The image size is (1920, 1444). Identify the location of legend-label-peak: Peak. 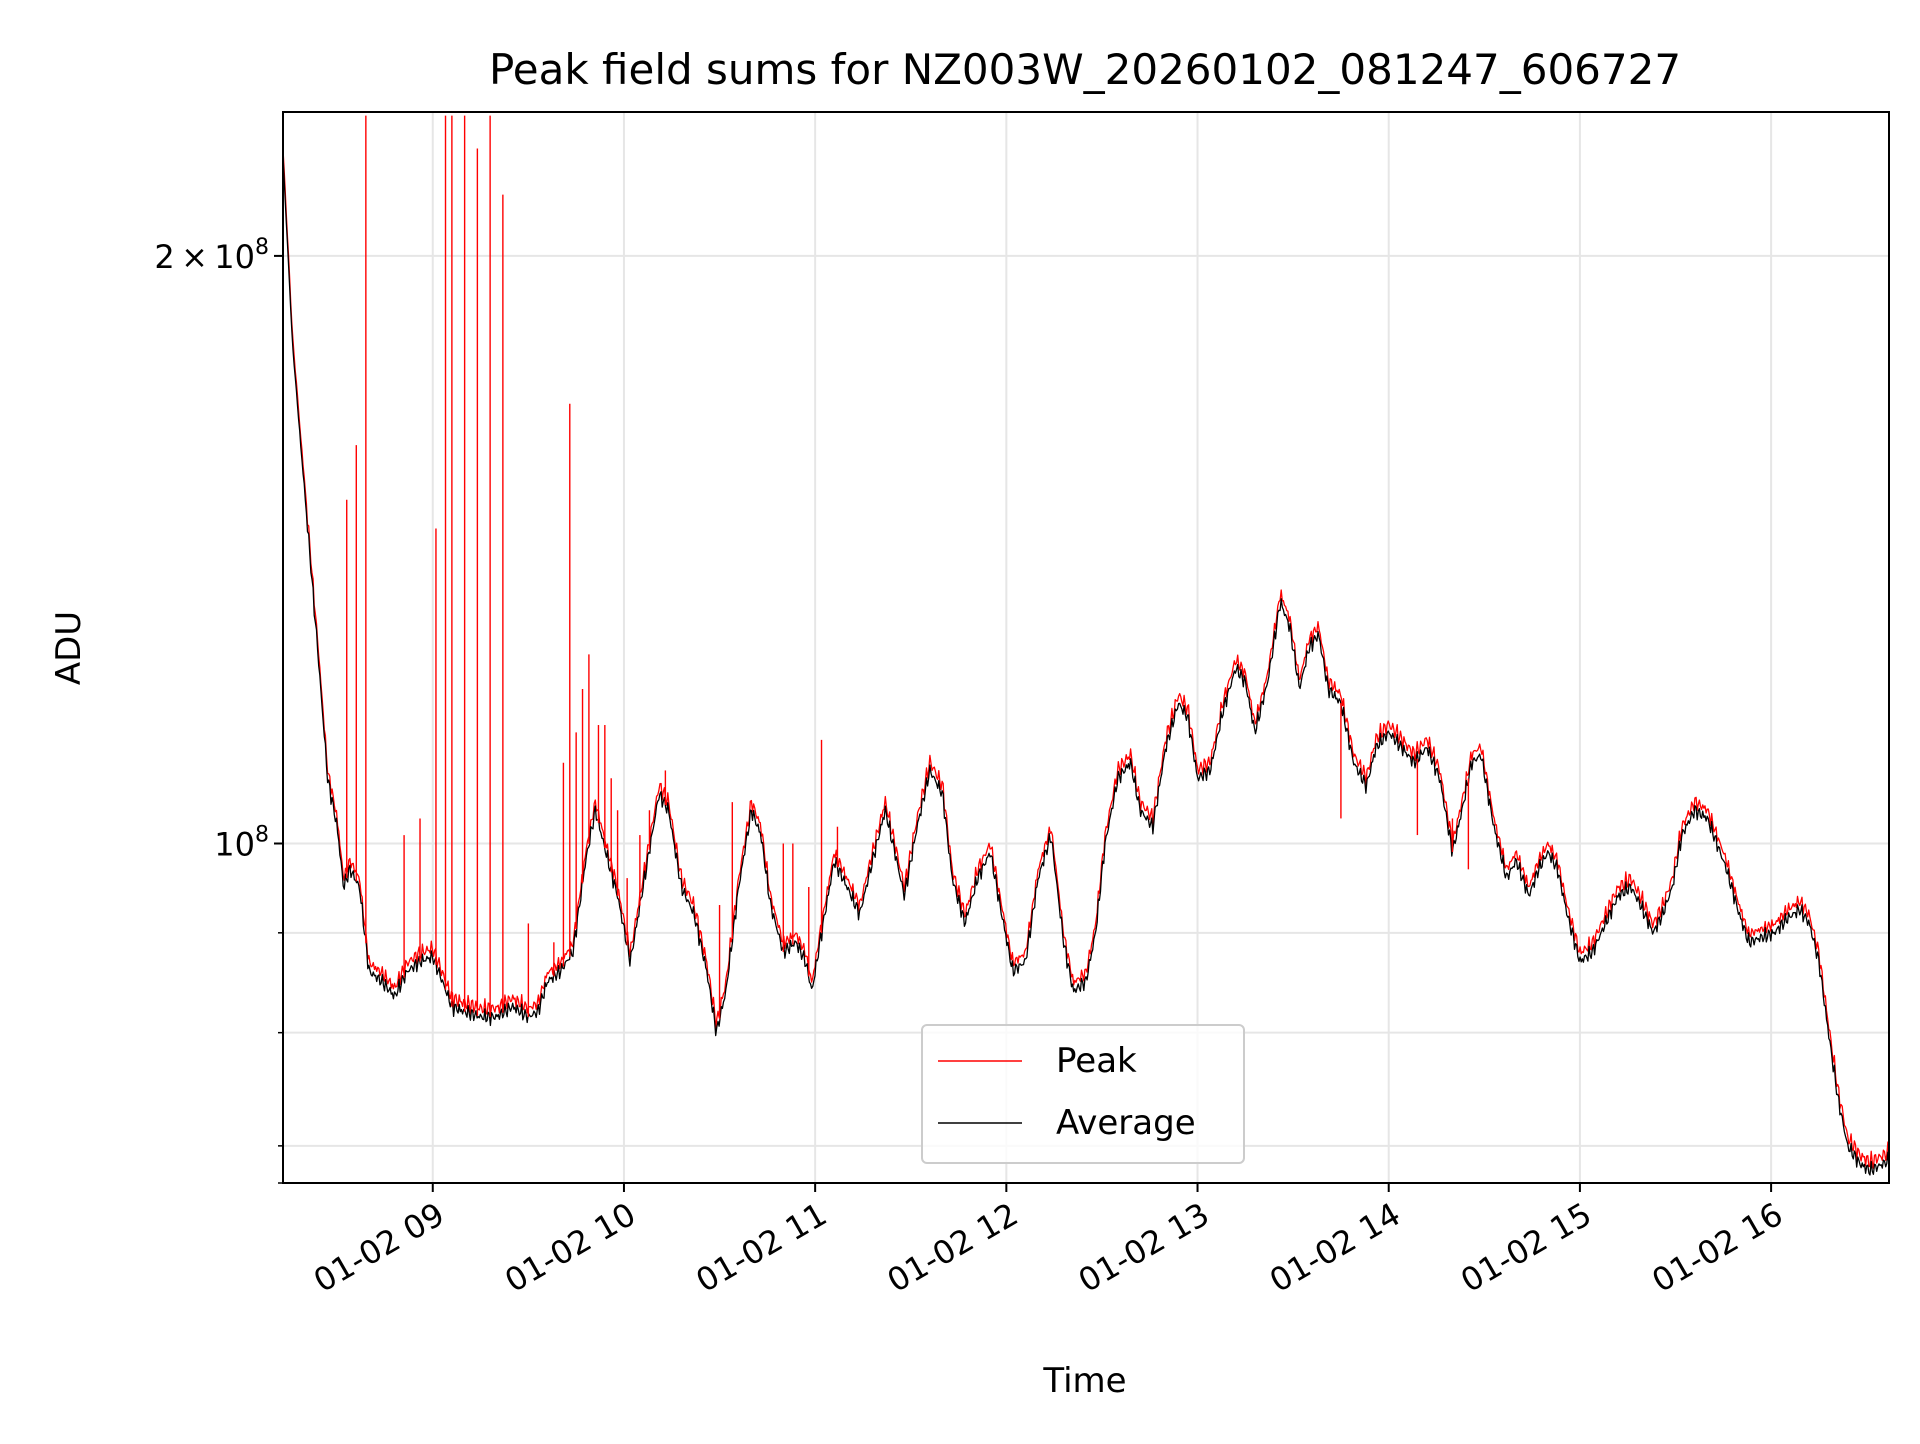
(1096, 1061).